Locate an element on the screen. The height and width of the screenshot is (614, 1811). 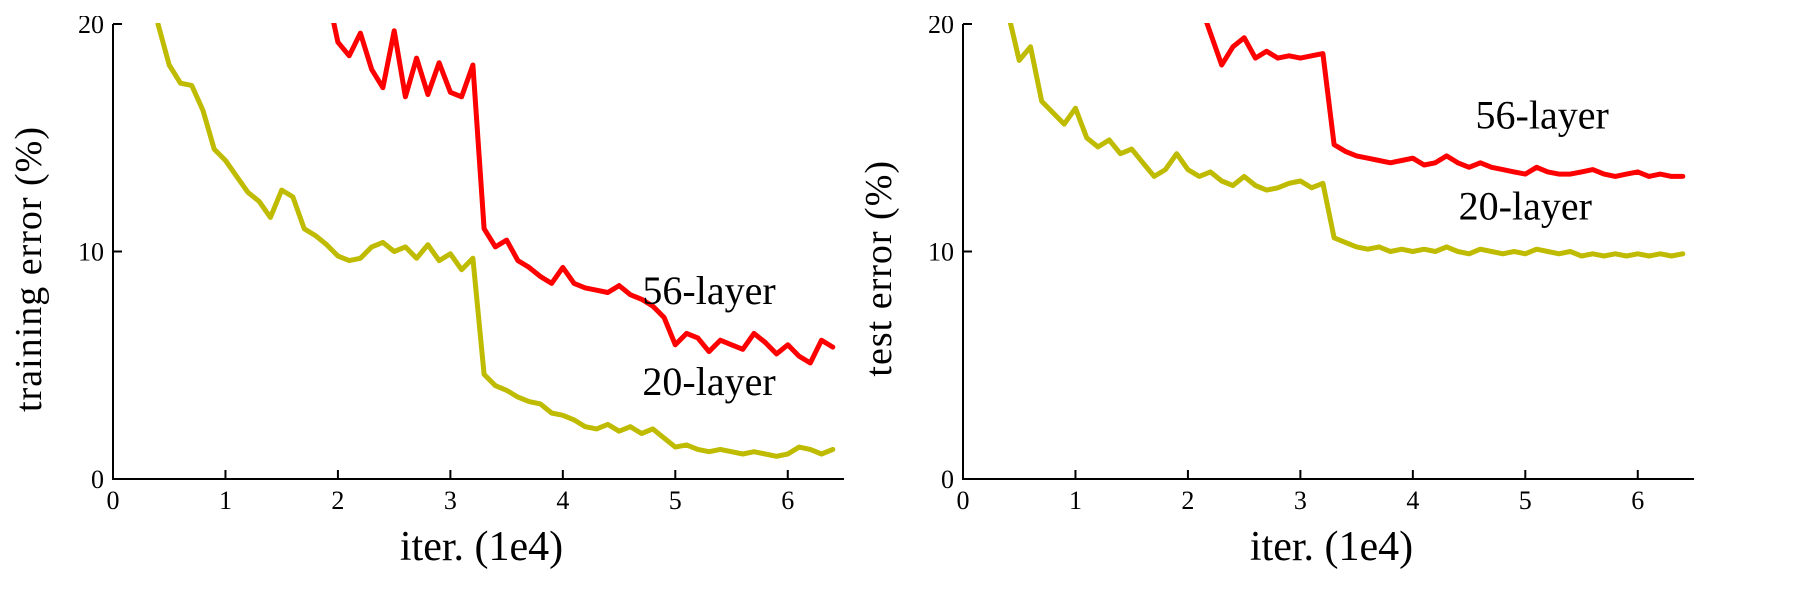
20-layer-line is located at coordinates (1346, 141).